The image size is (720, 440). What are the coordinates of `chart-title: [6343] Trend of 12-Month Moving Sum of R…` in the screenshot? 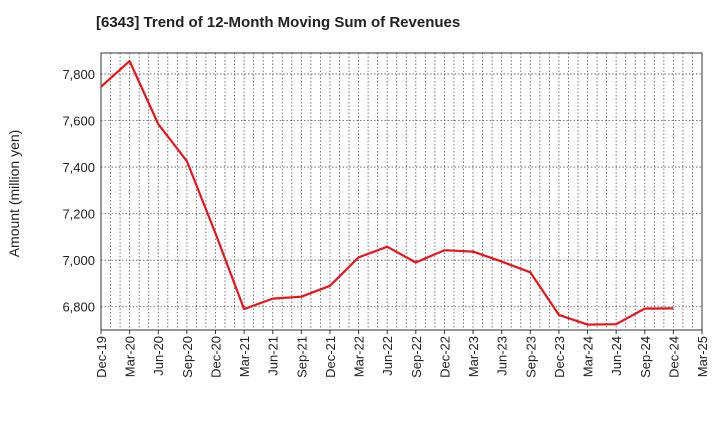 It's located at (278, 22).